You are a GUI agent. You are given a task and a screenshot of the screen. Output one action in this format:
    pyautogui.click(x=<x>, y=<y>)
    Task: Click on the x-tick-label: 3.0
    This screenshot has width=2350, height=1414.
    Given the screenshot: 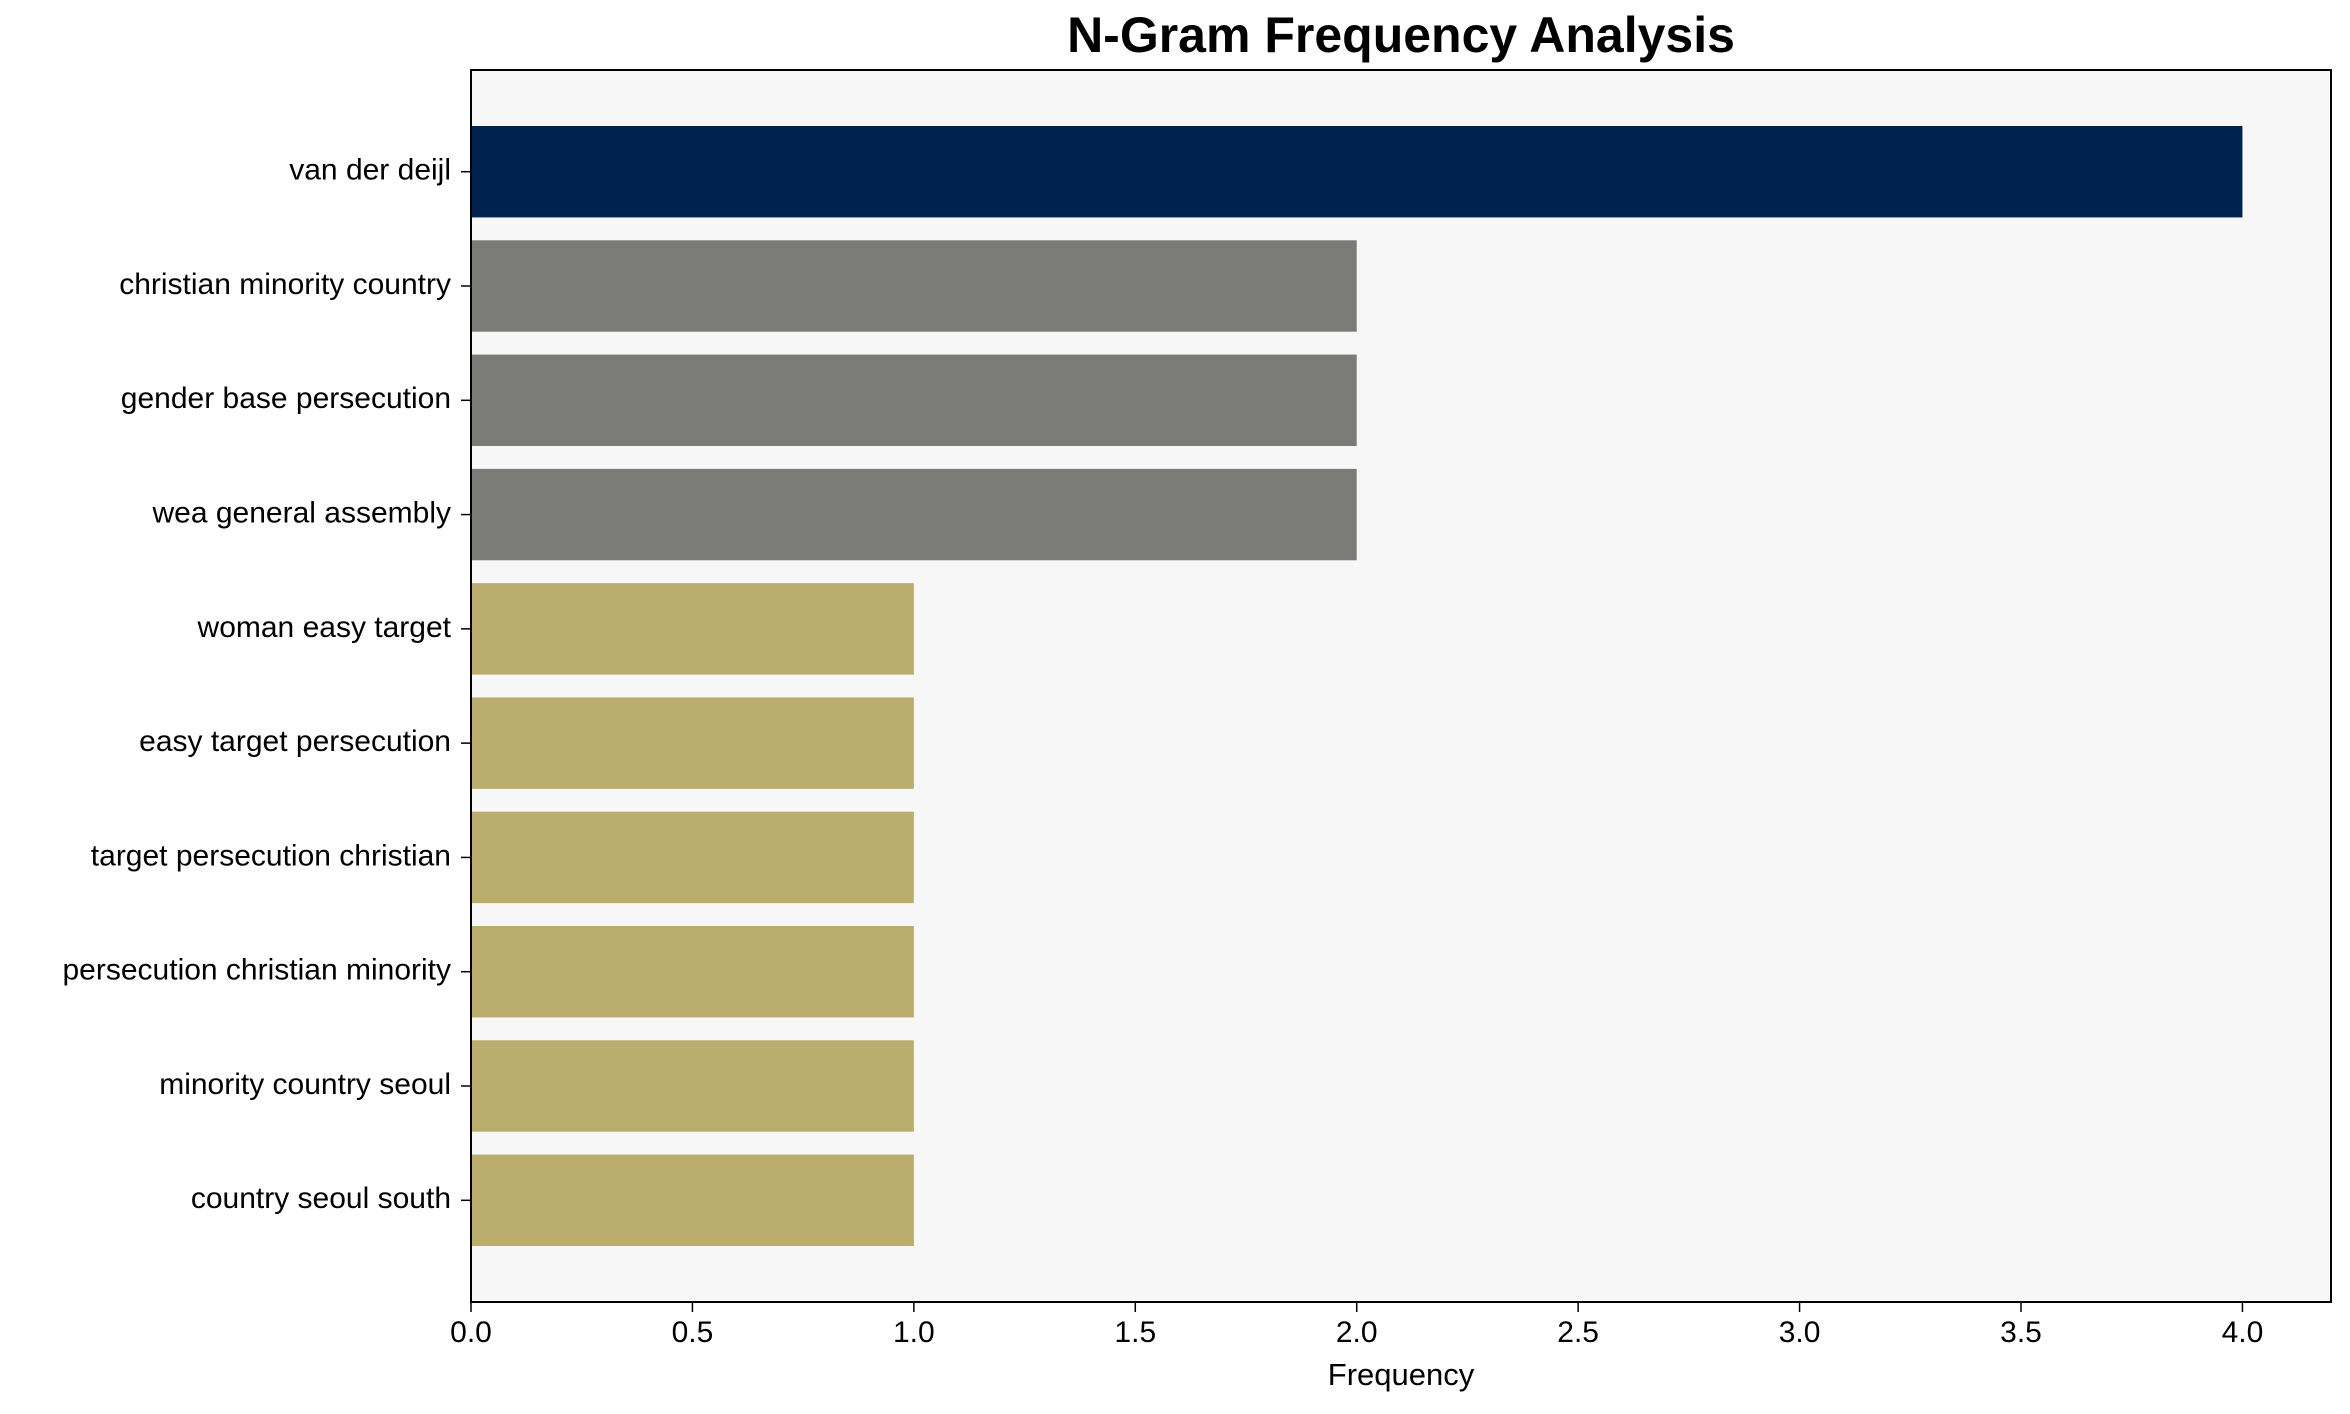 What is the action you would take?
    pyautogui.click(x=1800, y=1332)
    